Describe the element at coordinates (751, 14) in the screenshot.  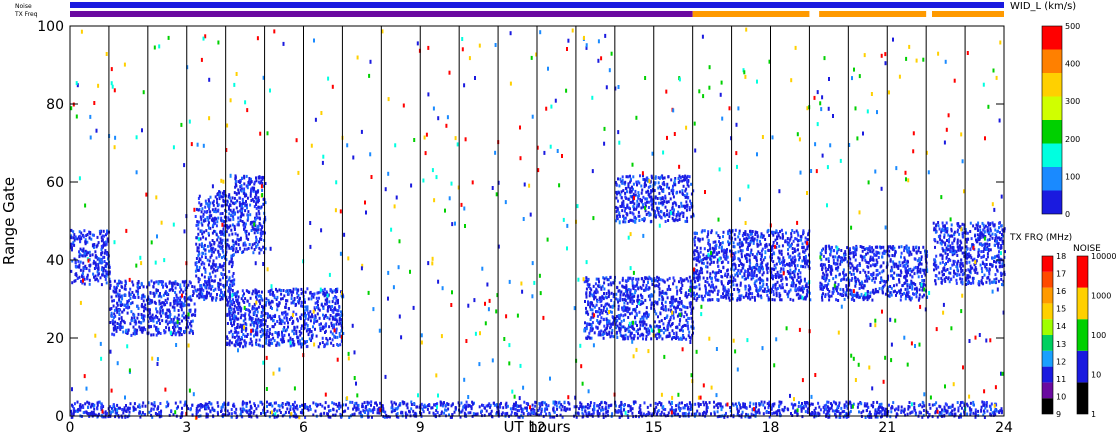
I see `txfreq-bar-segment` at that location.